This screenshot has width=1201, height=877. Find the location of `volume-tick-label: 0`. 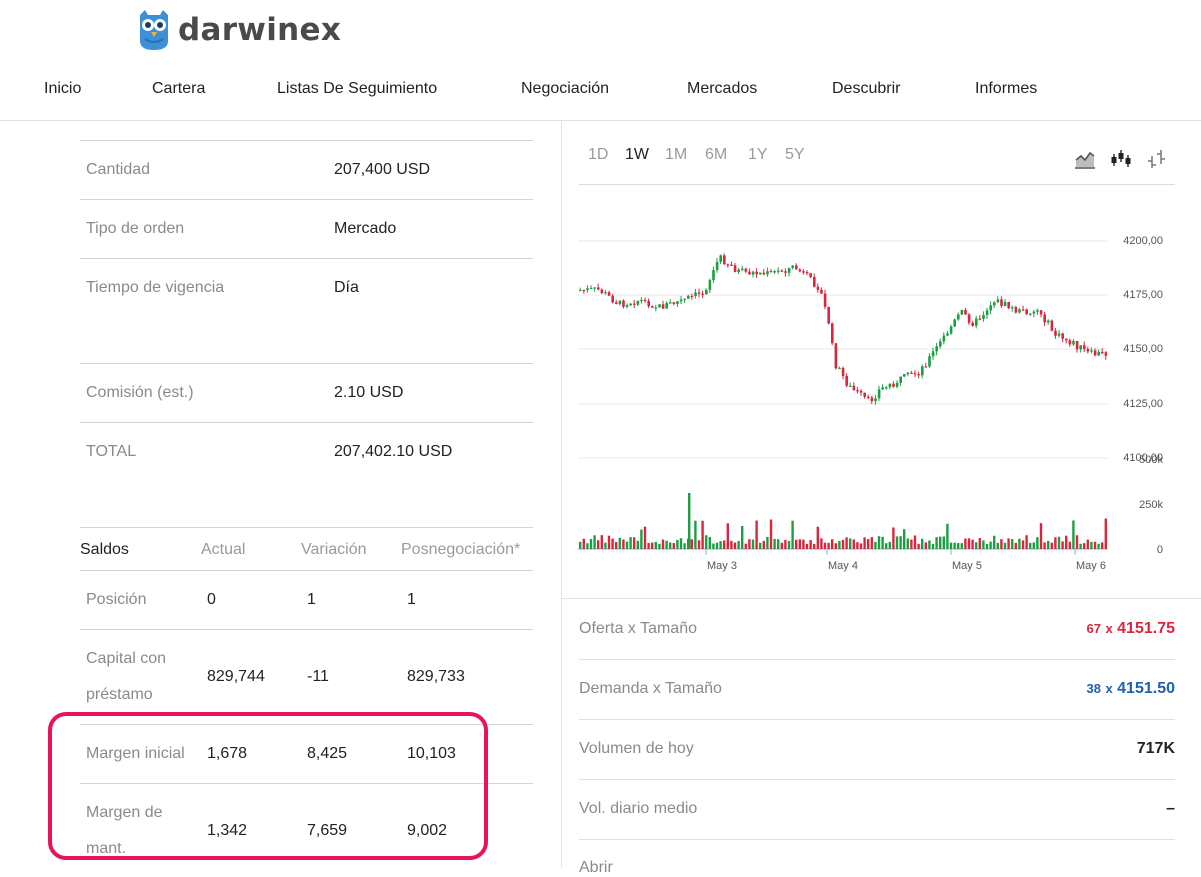

volume-tick-label: 0 is located at coordinates (1160, 550).